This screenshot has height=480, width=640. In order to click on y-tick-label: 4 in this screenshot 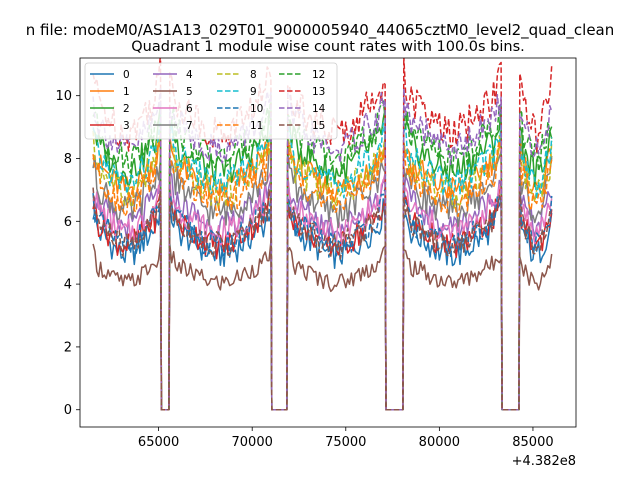, I will do `click(68, 285)`.